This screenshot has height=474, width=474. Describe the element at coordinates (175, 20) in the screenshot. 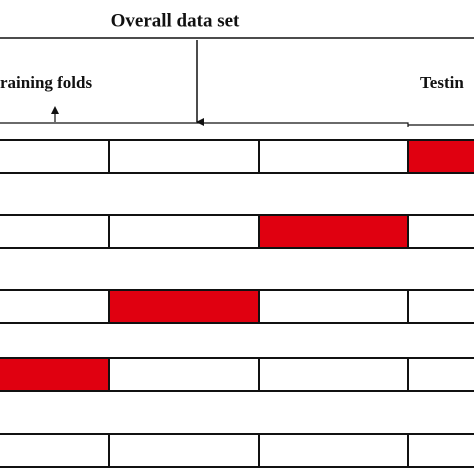

I see `title: Overall data set` at that location.